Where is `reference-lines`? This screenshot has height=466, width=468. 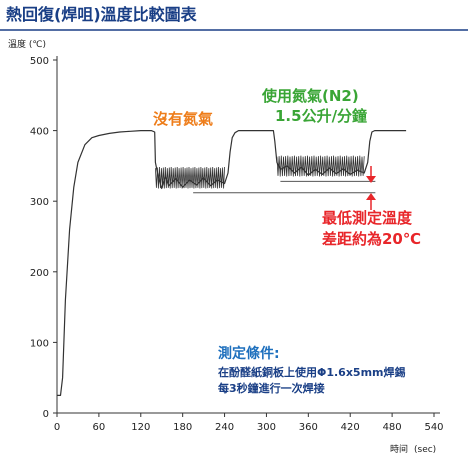 reference-lines is located at coordinates (284, 187).